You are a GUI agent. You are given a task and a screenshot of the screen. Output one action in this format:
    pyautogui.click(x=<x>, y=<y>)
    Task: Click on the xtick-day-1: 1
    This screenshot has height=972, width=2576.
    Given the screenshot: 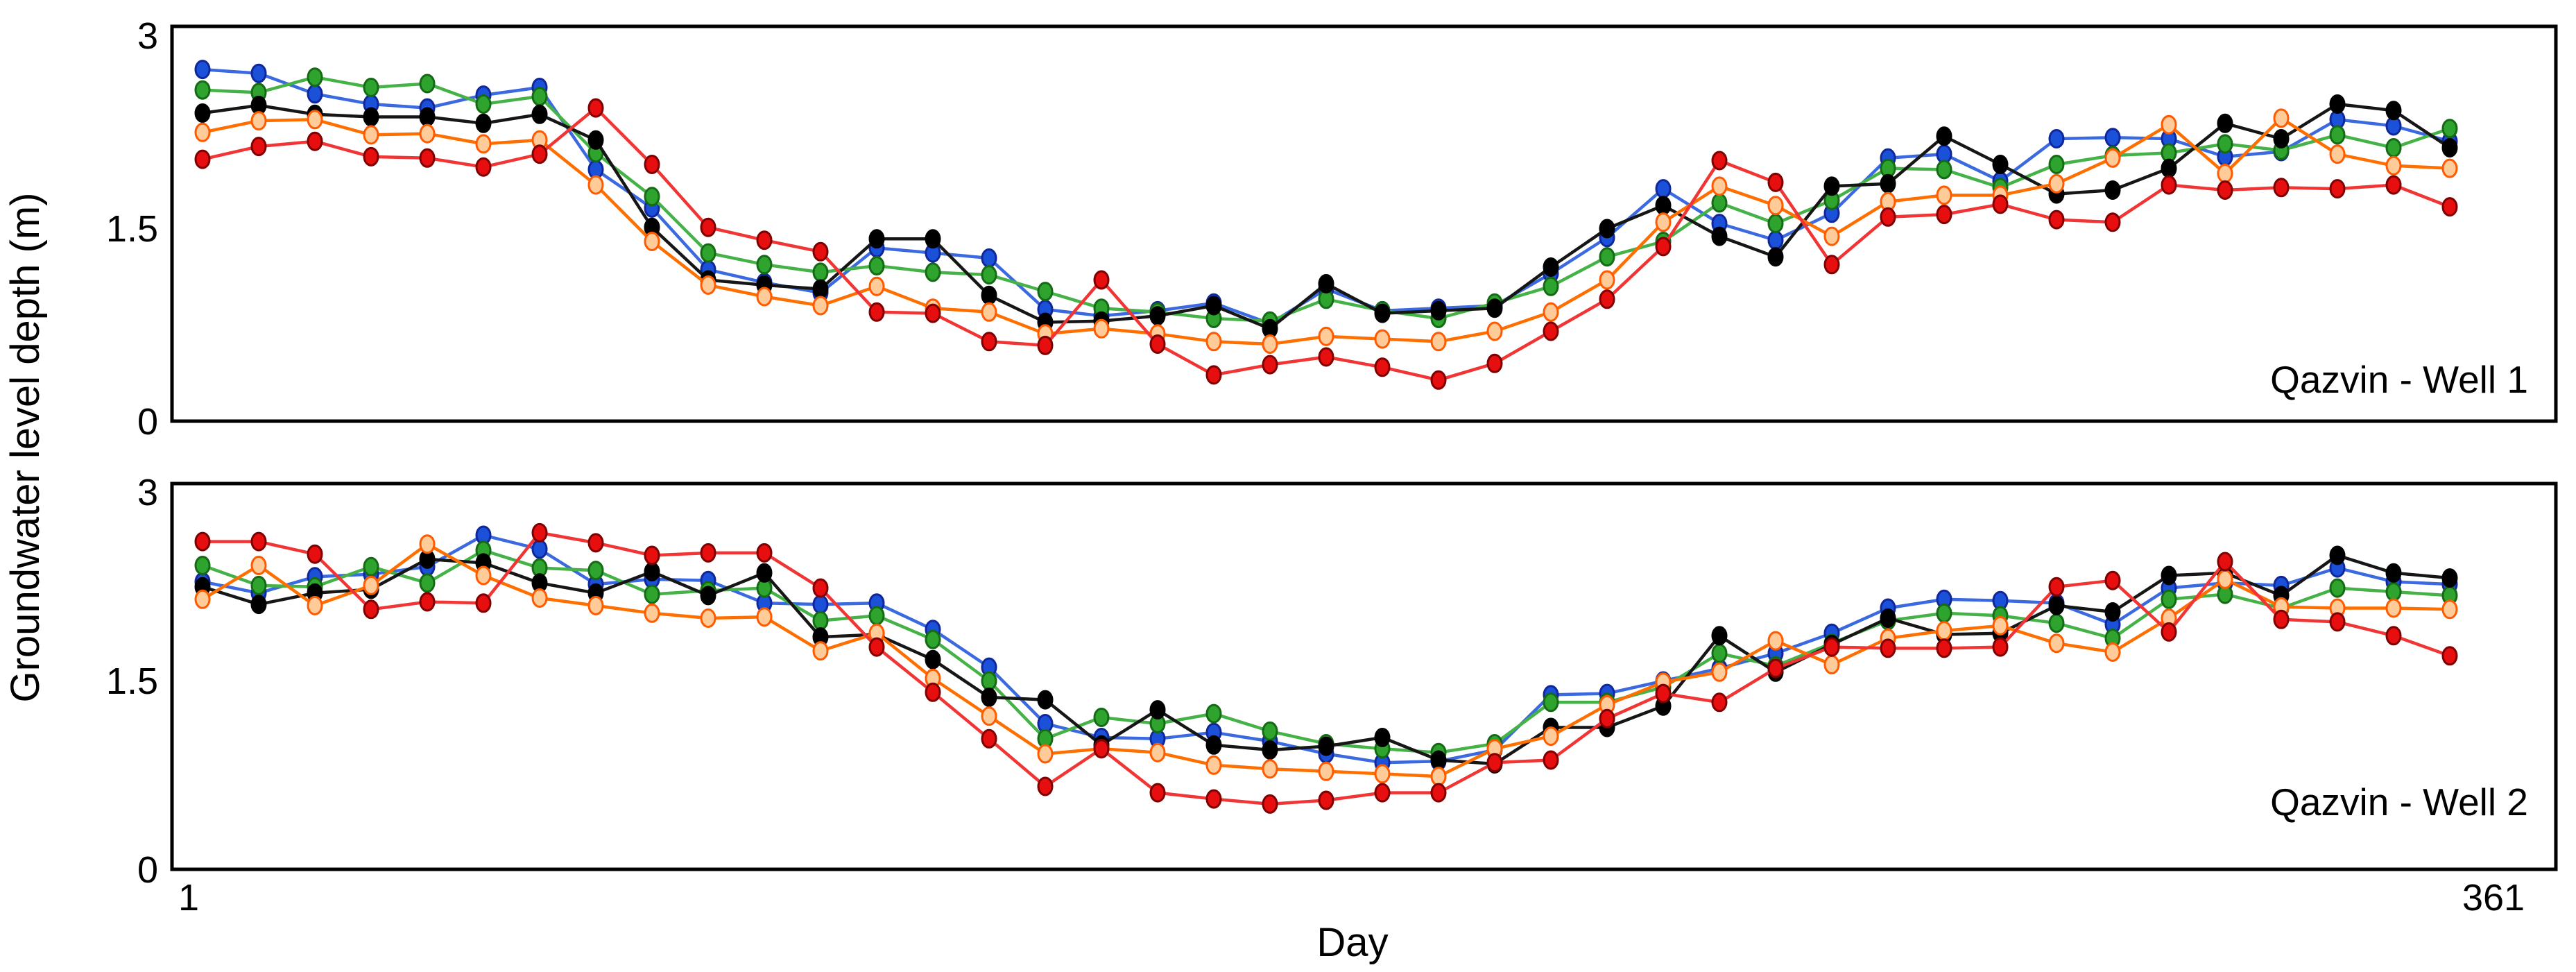 What is the action you would take?
    pyautogui.click(x=188, y=898)
    